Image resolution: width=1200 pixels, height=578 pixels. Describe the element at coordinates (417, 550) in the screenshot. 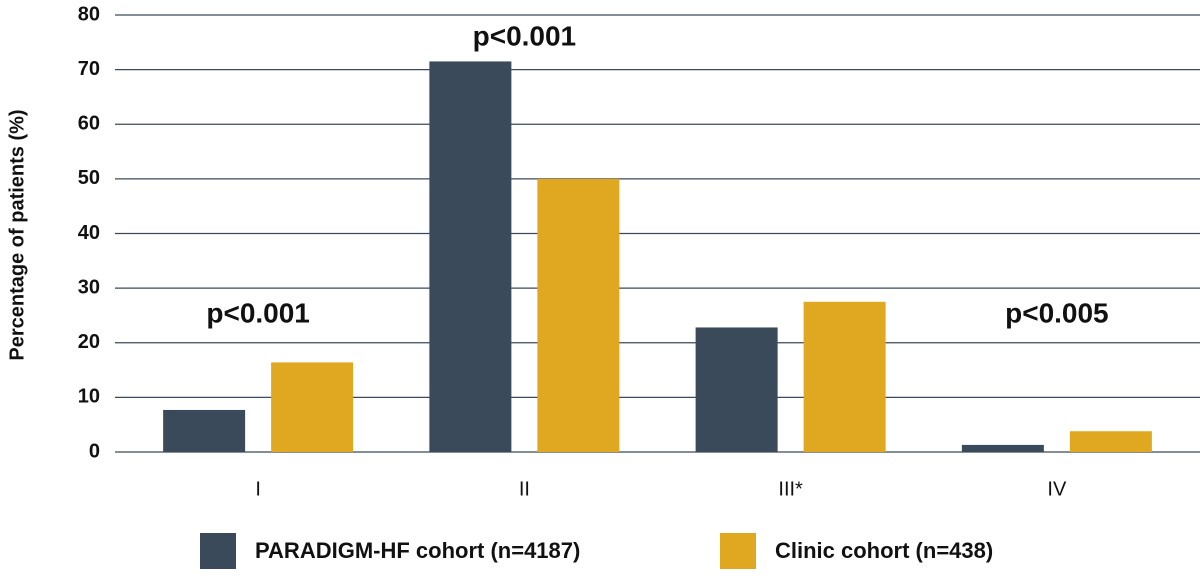

I see `legend-label: PARADIGM-HF cohort (n=4187)` at that location.